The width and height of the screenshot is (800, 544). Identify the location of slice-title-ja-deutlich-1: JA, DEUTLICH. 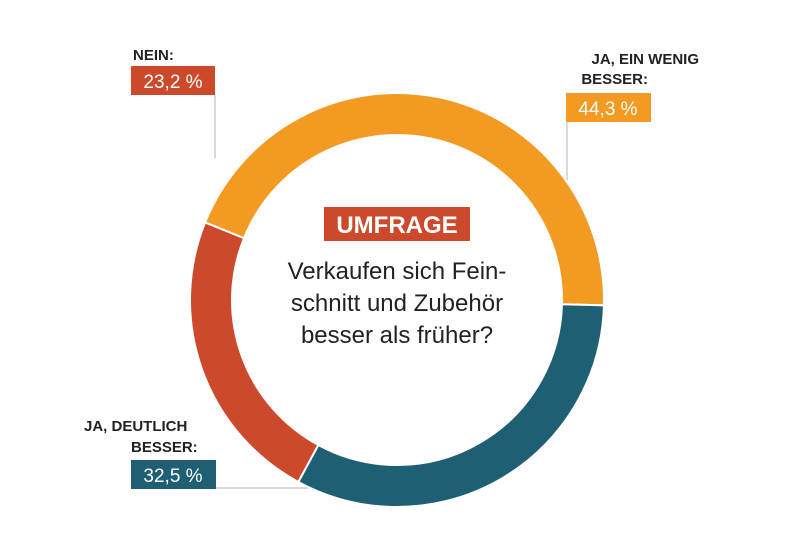
(135, 426).